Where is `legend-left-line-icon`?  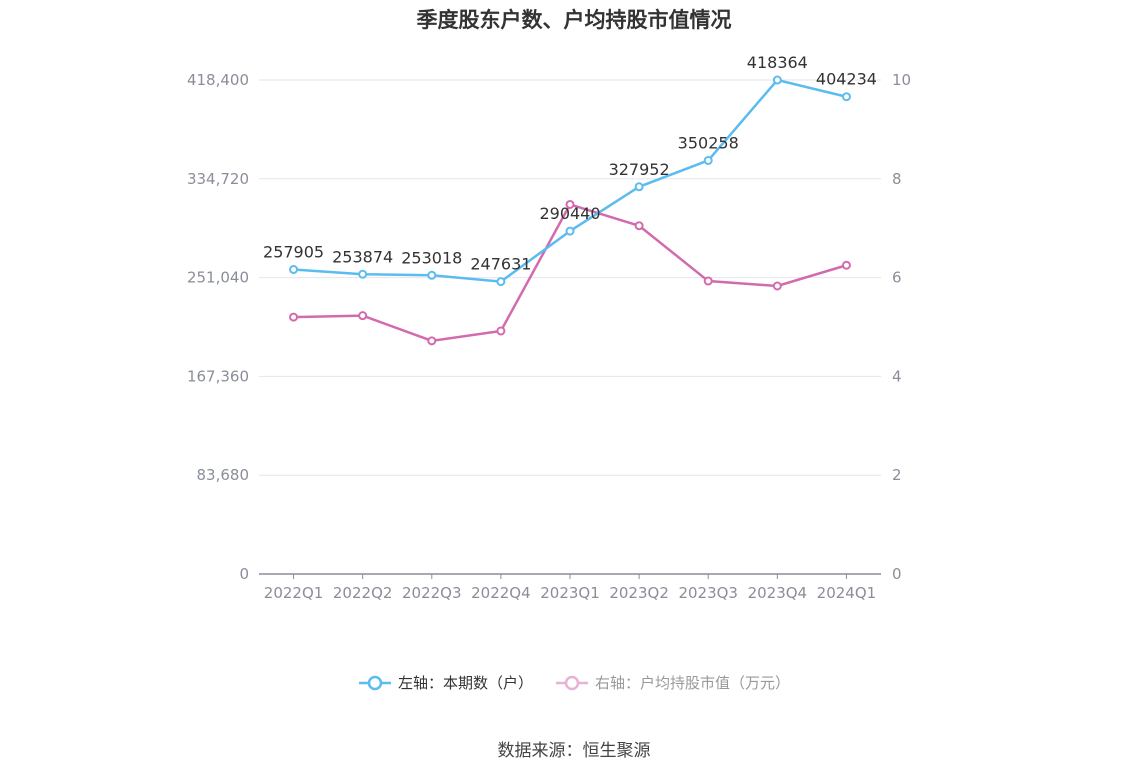
legend-left-line-icon is located at coordinates (374, 682).